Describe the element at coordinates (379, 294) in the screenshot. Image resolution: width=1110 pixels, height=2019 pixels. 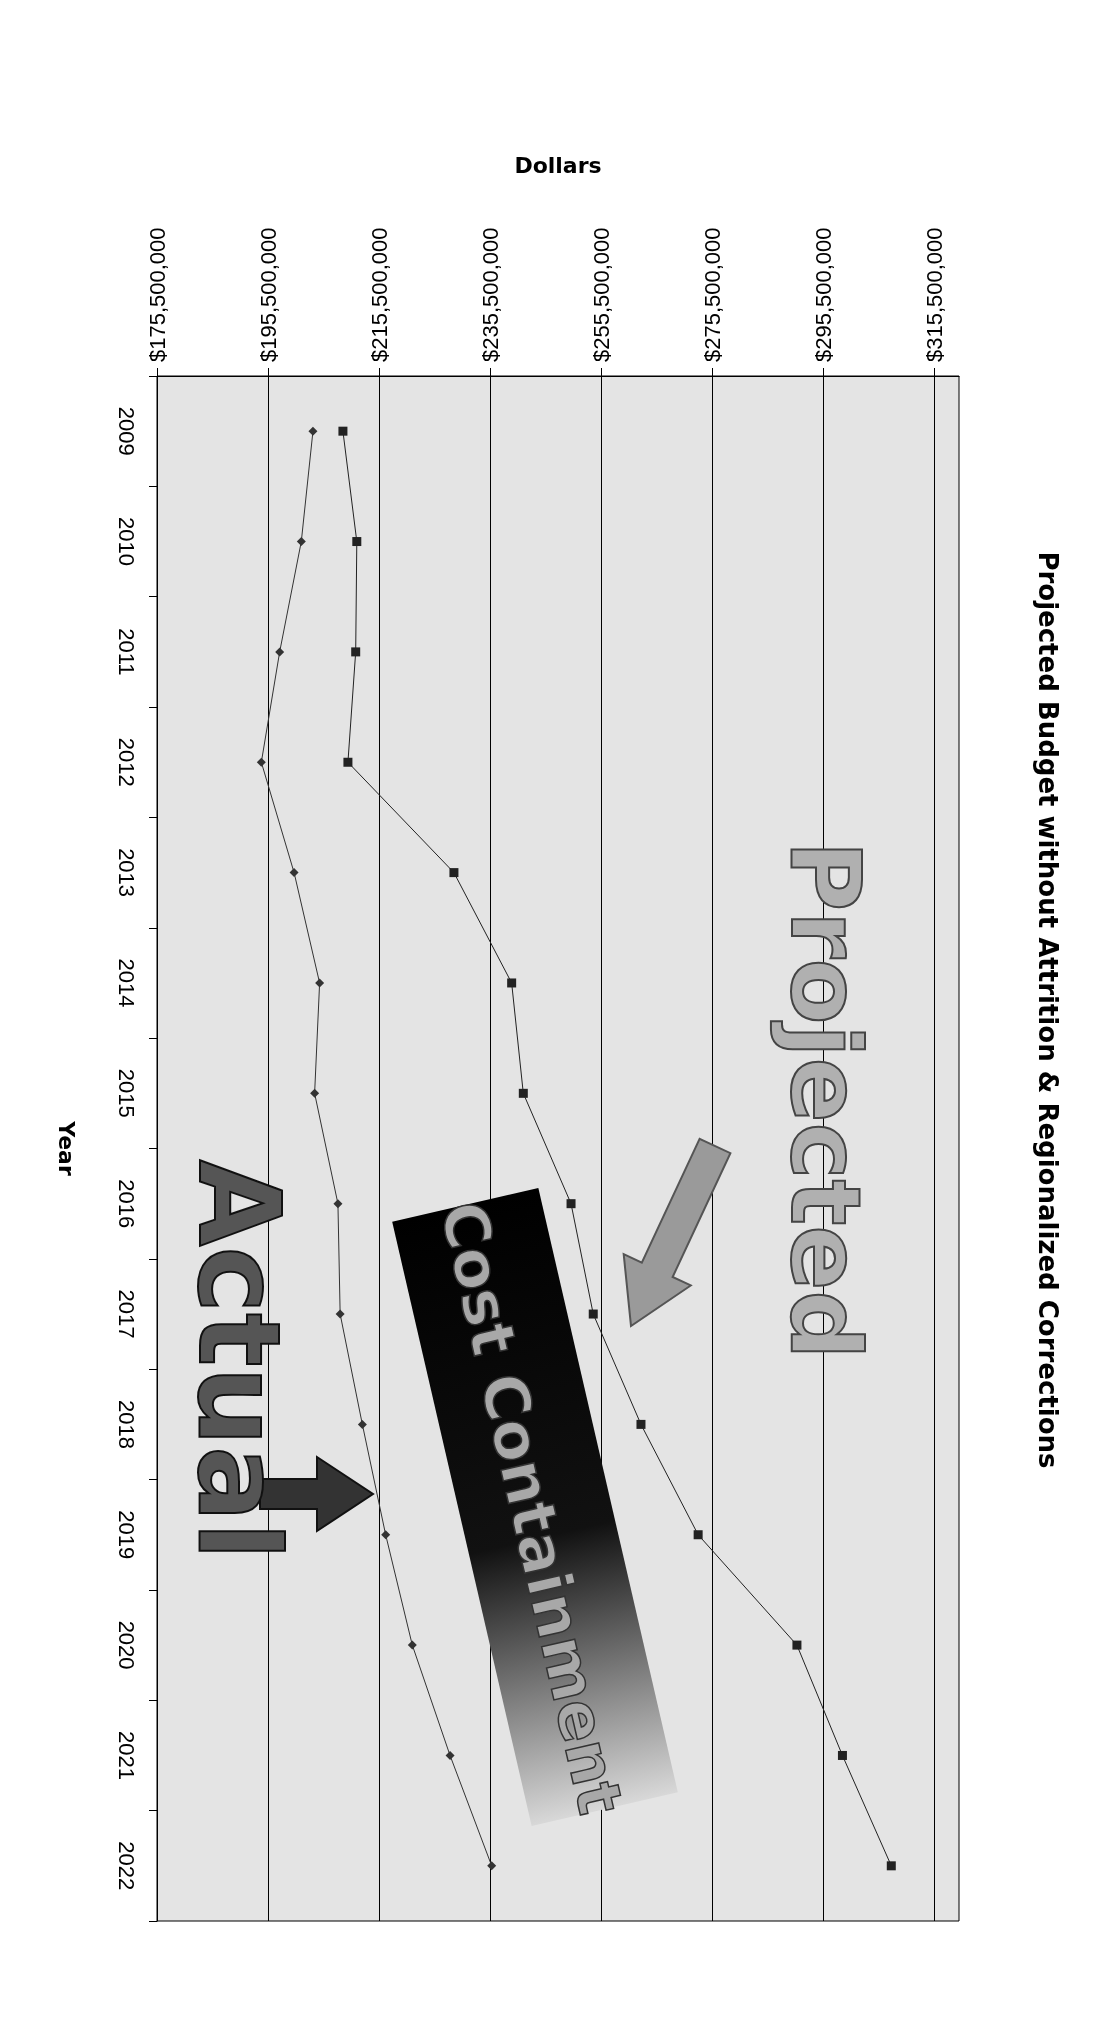
I see `x-tick-label: $215,500,000` at that location.